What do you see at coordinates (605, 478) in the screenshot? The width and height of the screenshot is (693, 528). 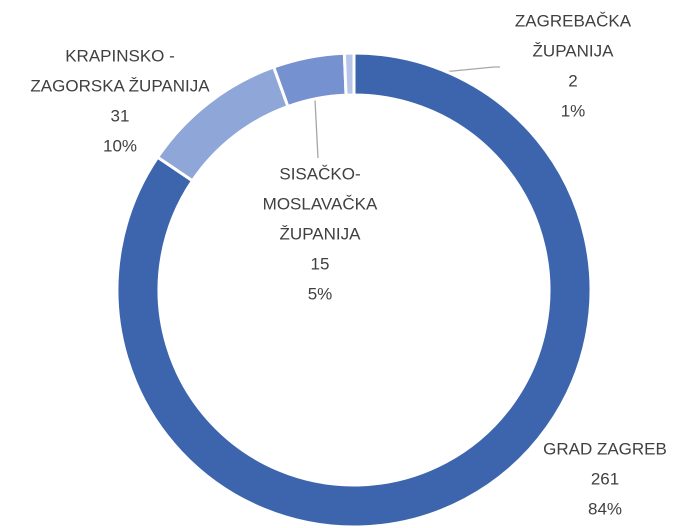 I see `data-label-value: 261` at bounding box center [605, 478].